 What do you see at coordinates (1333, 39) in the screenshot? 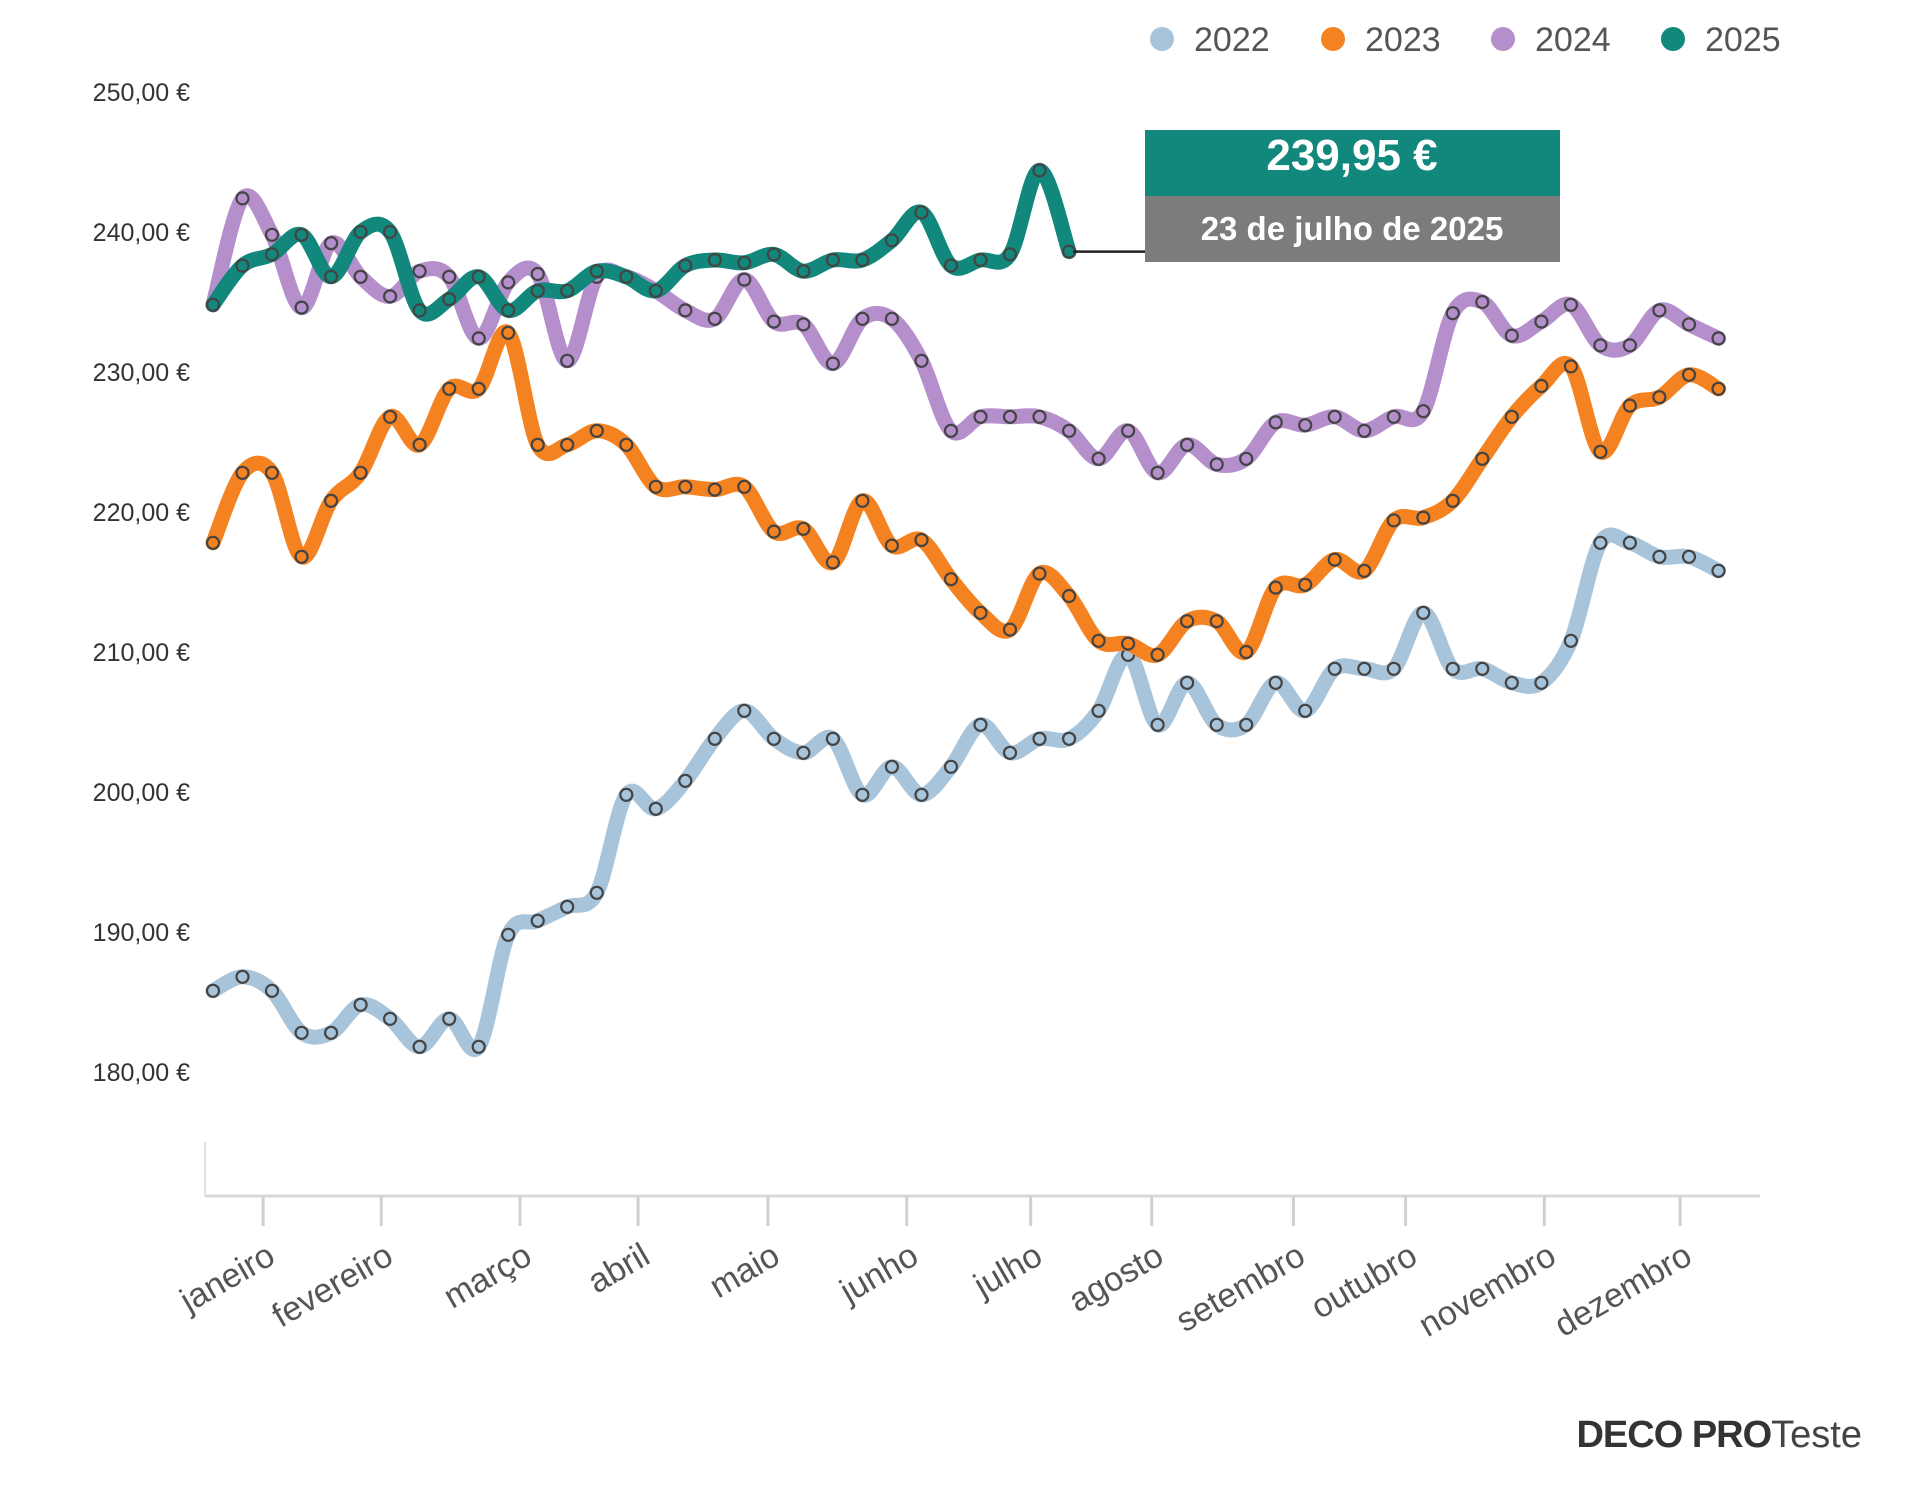
I see `legend-swatch-2023` at bounding box center [1333, 39].